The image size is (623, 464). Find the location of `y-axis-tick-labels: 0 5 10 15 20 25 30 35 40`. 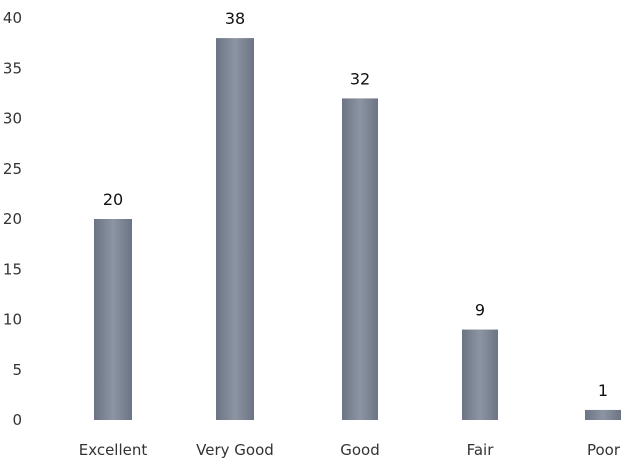

y-axis-tick-labels: 0 5 10 15 20 25 30 35 40 is located at coordinates (12, 219).